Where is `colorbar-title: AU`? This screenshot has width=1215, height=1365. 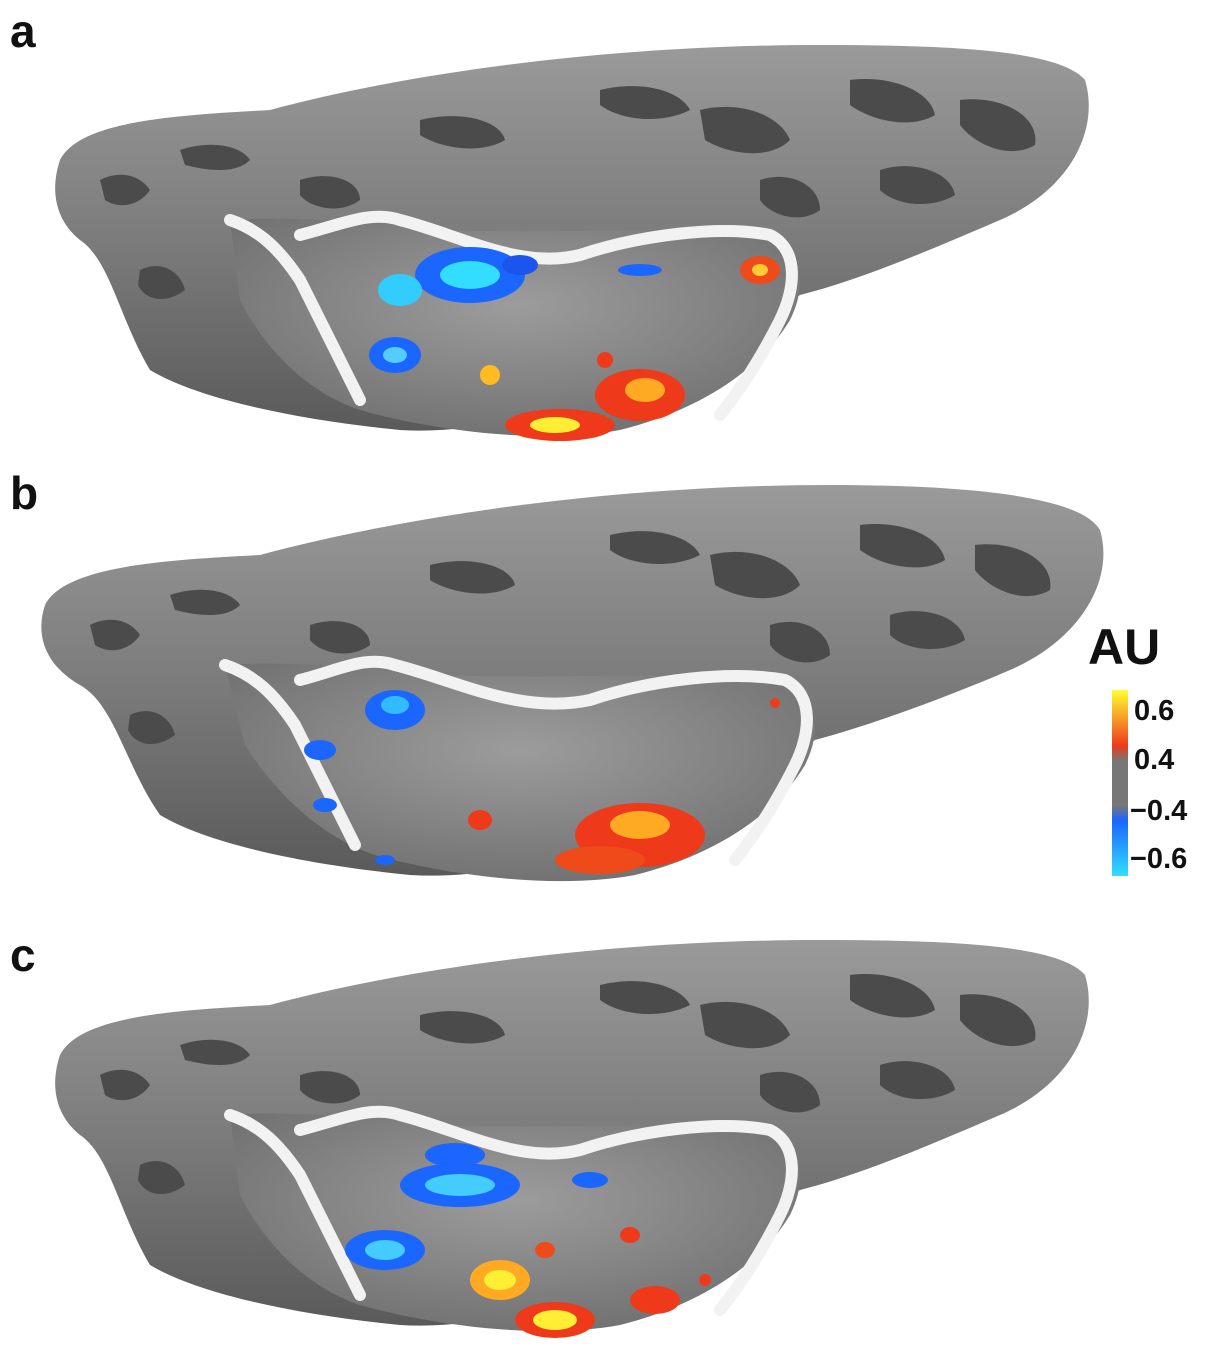
colorbar-title: AU is located at coordinates (1124, 647).